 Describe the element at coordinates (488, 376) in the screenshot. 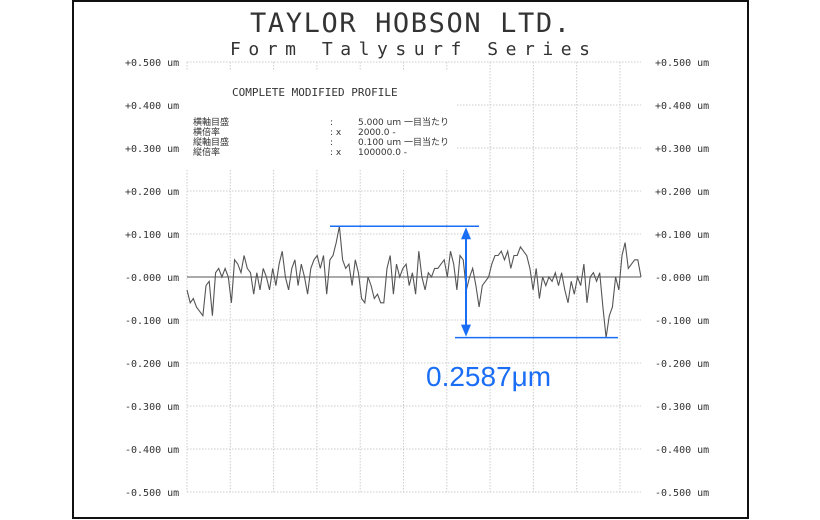

I see `peak-valley-value: 0.2587μm` at that location.